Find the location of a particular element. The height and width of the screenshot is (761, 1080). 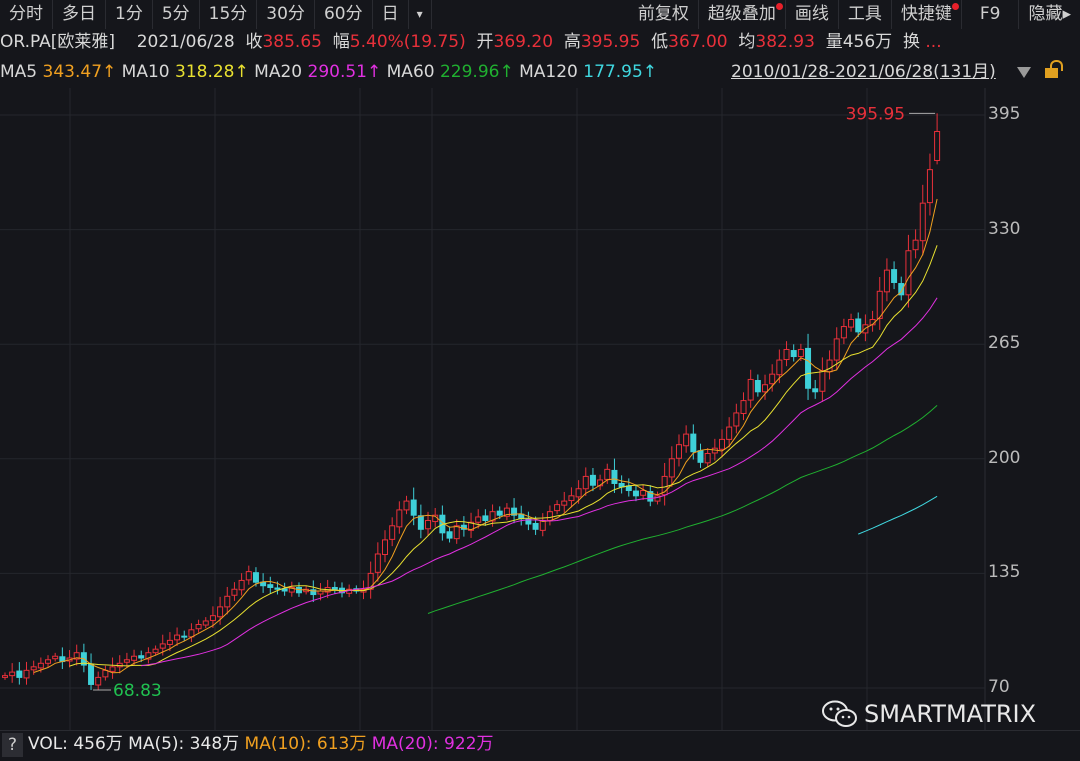

more-periods-dropdown: ▾ is located at coordinates (420, 14).